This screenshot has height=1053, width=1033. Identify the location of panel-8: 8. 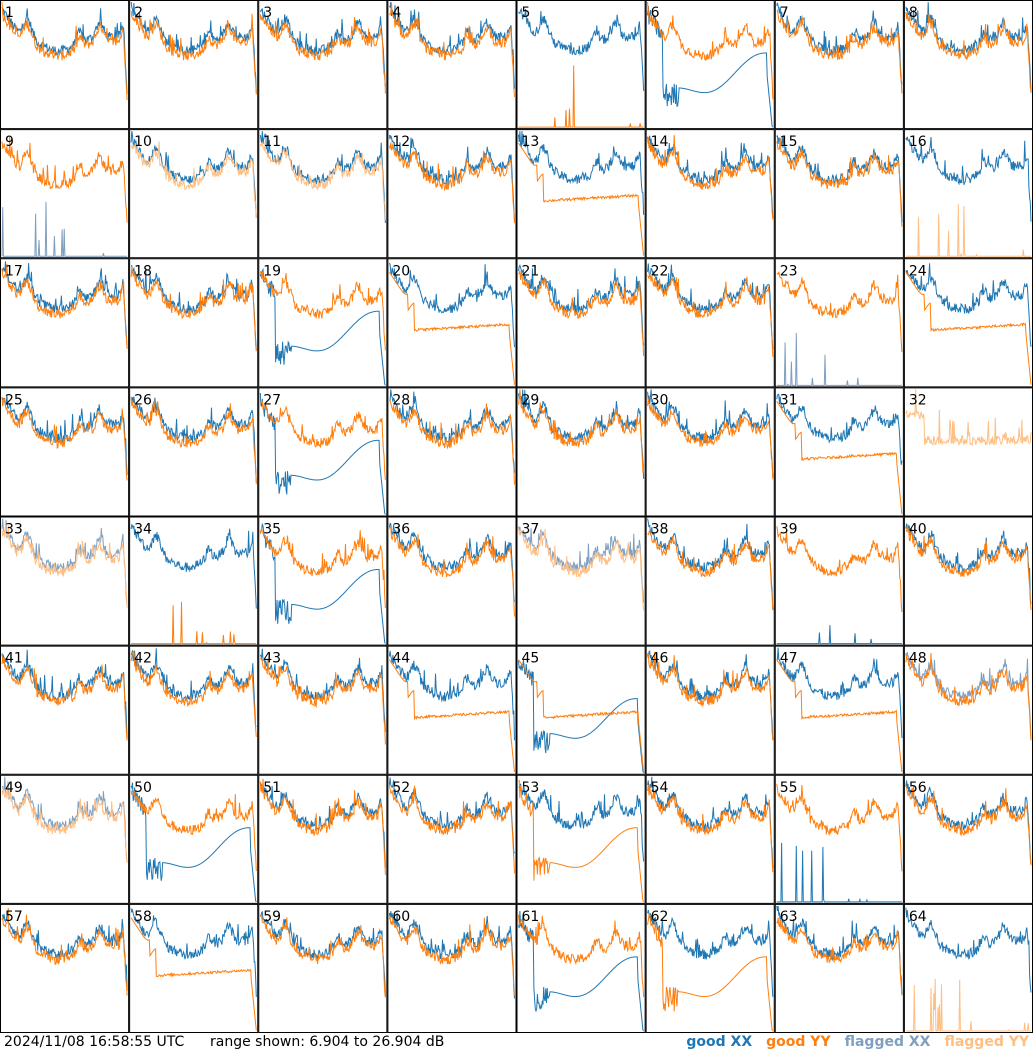
(968, 65).